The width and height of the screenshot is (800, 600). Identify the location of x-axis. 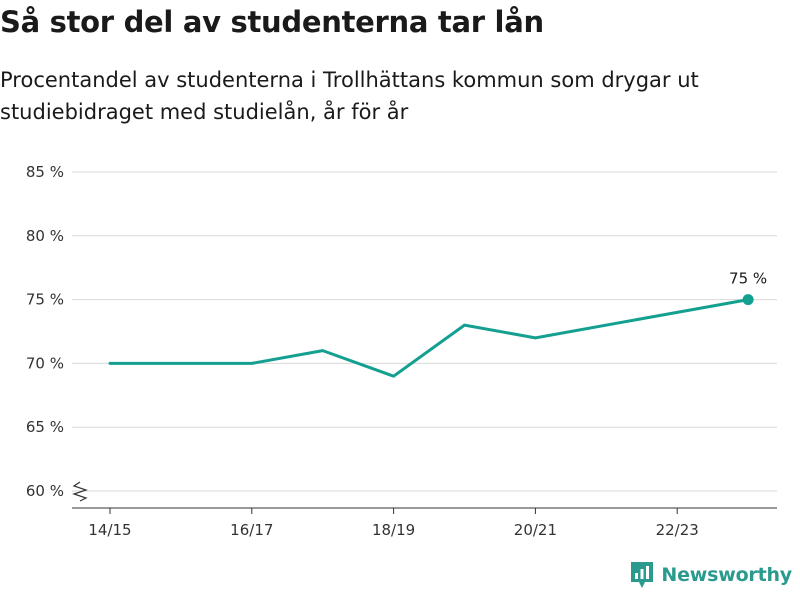
(424, 497).